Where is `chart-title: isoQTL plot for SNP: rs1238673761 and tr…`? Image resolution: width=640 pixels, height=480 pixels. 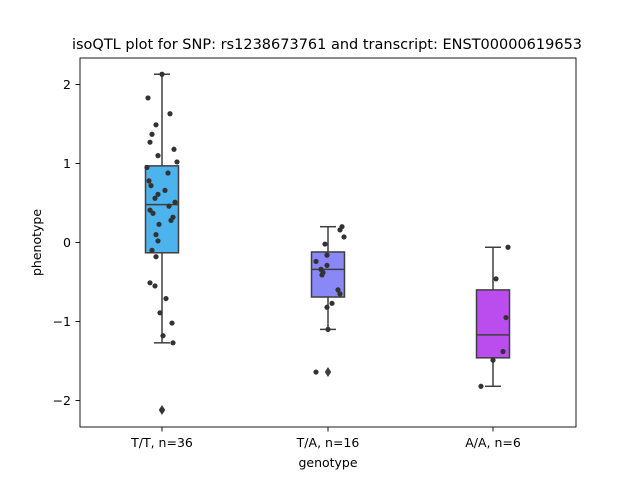
chart-title: isoQTL plot for SNP: rs1238673761 and tr… is located at coordinates (327, 45).